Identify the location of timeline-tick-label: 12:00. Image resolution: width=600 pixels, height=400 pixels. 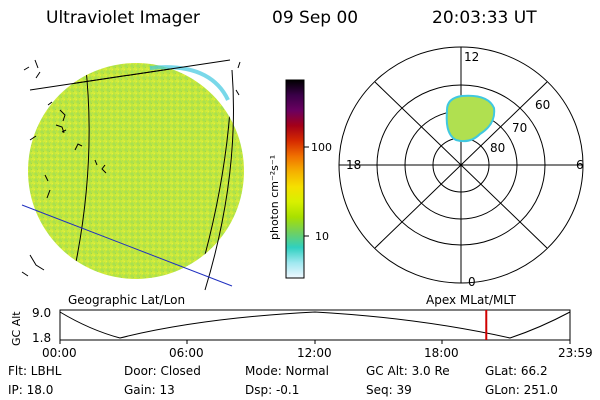
(314, 353).